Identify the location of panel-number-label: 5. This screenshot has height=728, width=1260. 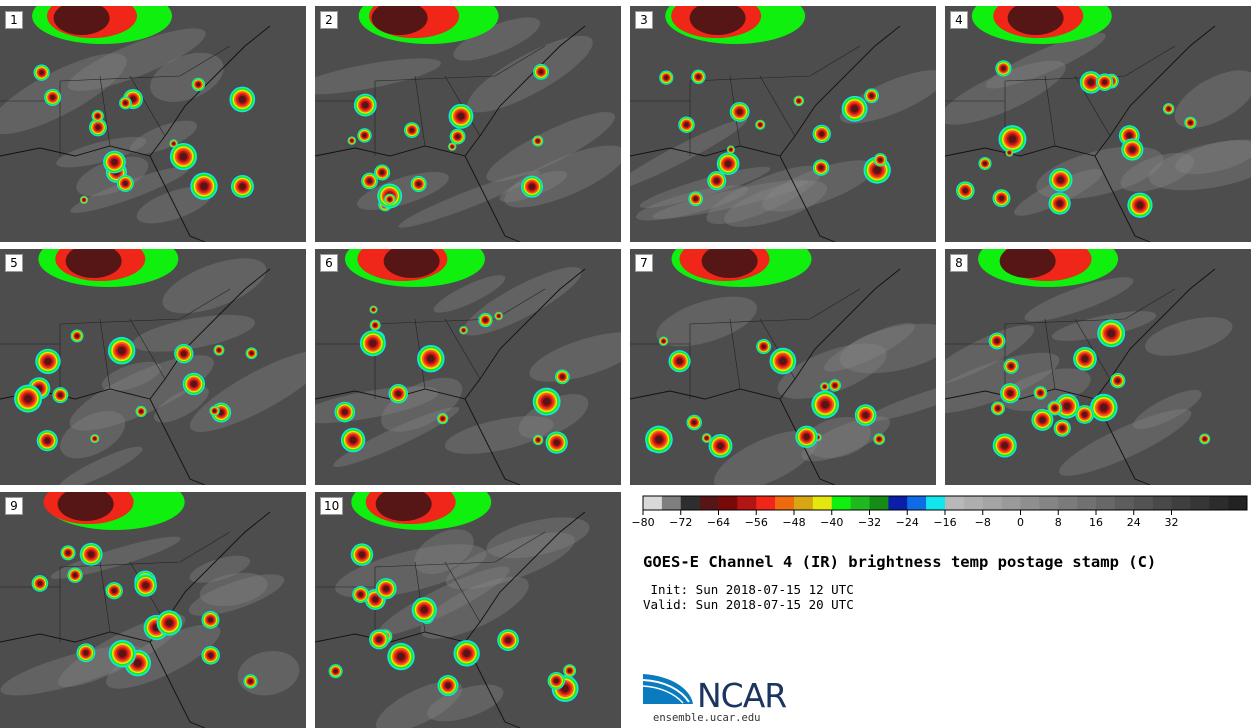
(14, 263).